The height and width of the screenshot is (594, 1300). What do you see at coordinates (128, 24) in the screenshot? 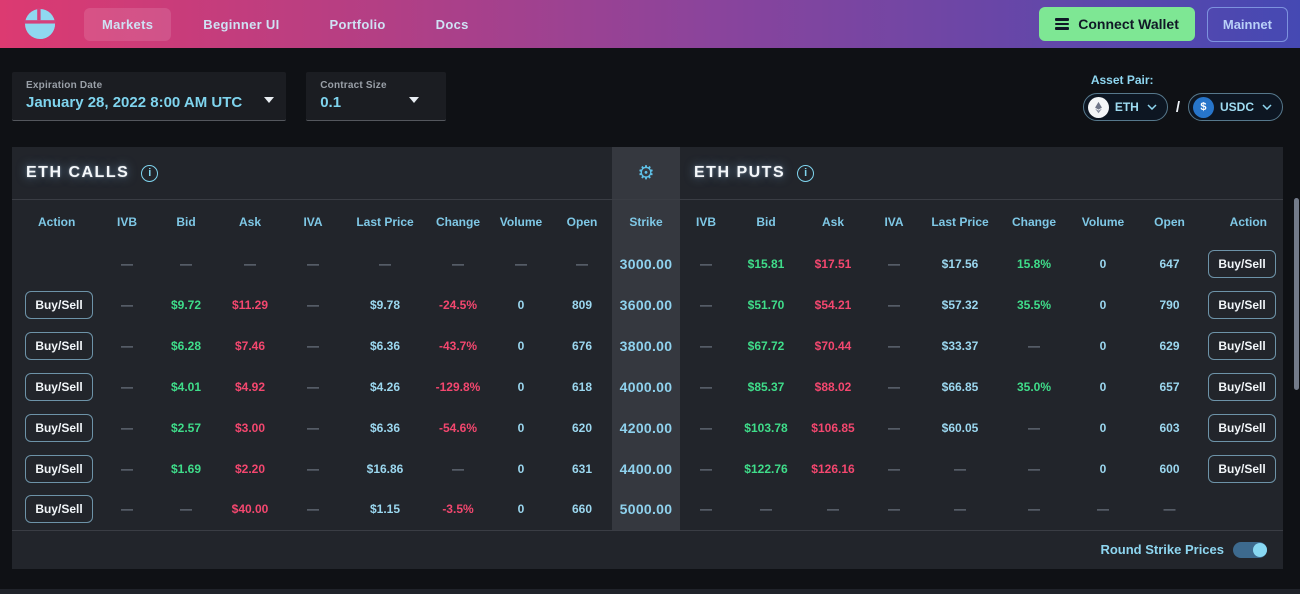
I see `tab-markets: Markets` at bounding box center [128, 24].